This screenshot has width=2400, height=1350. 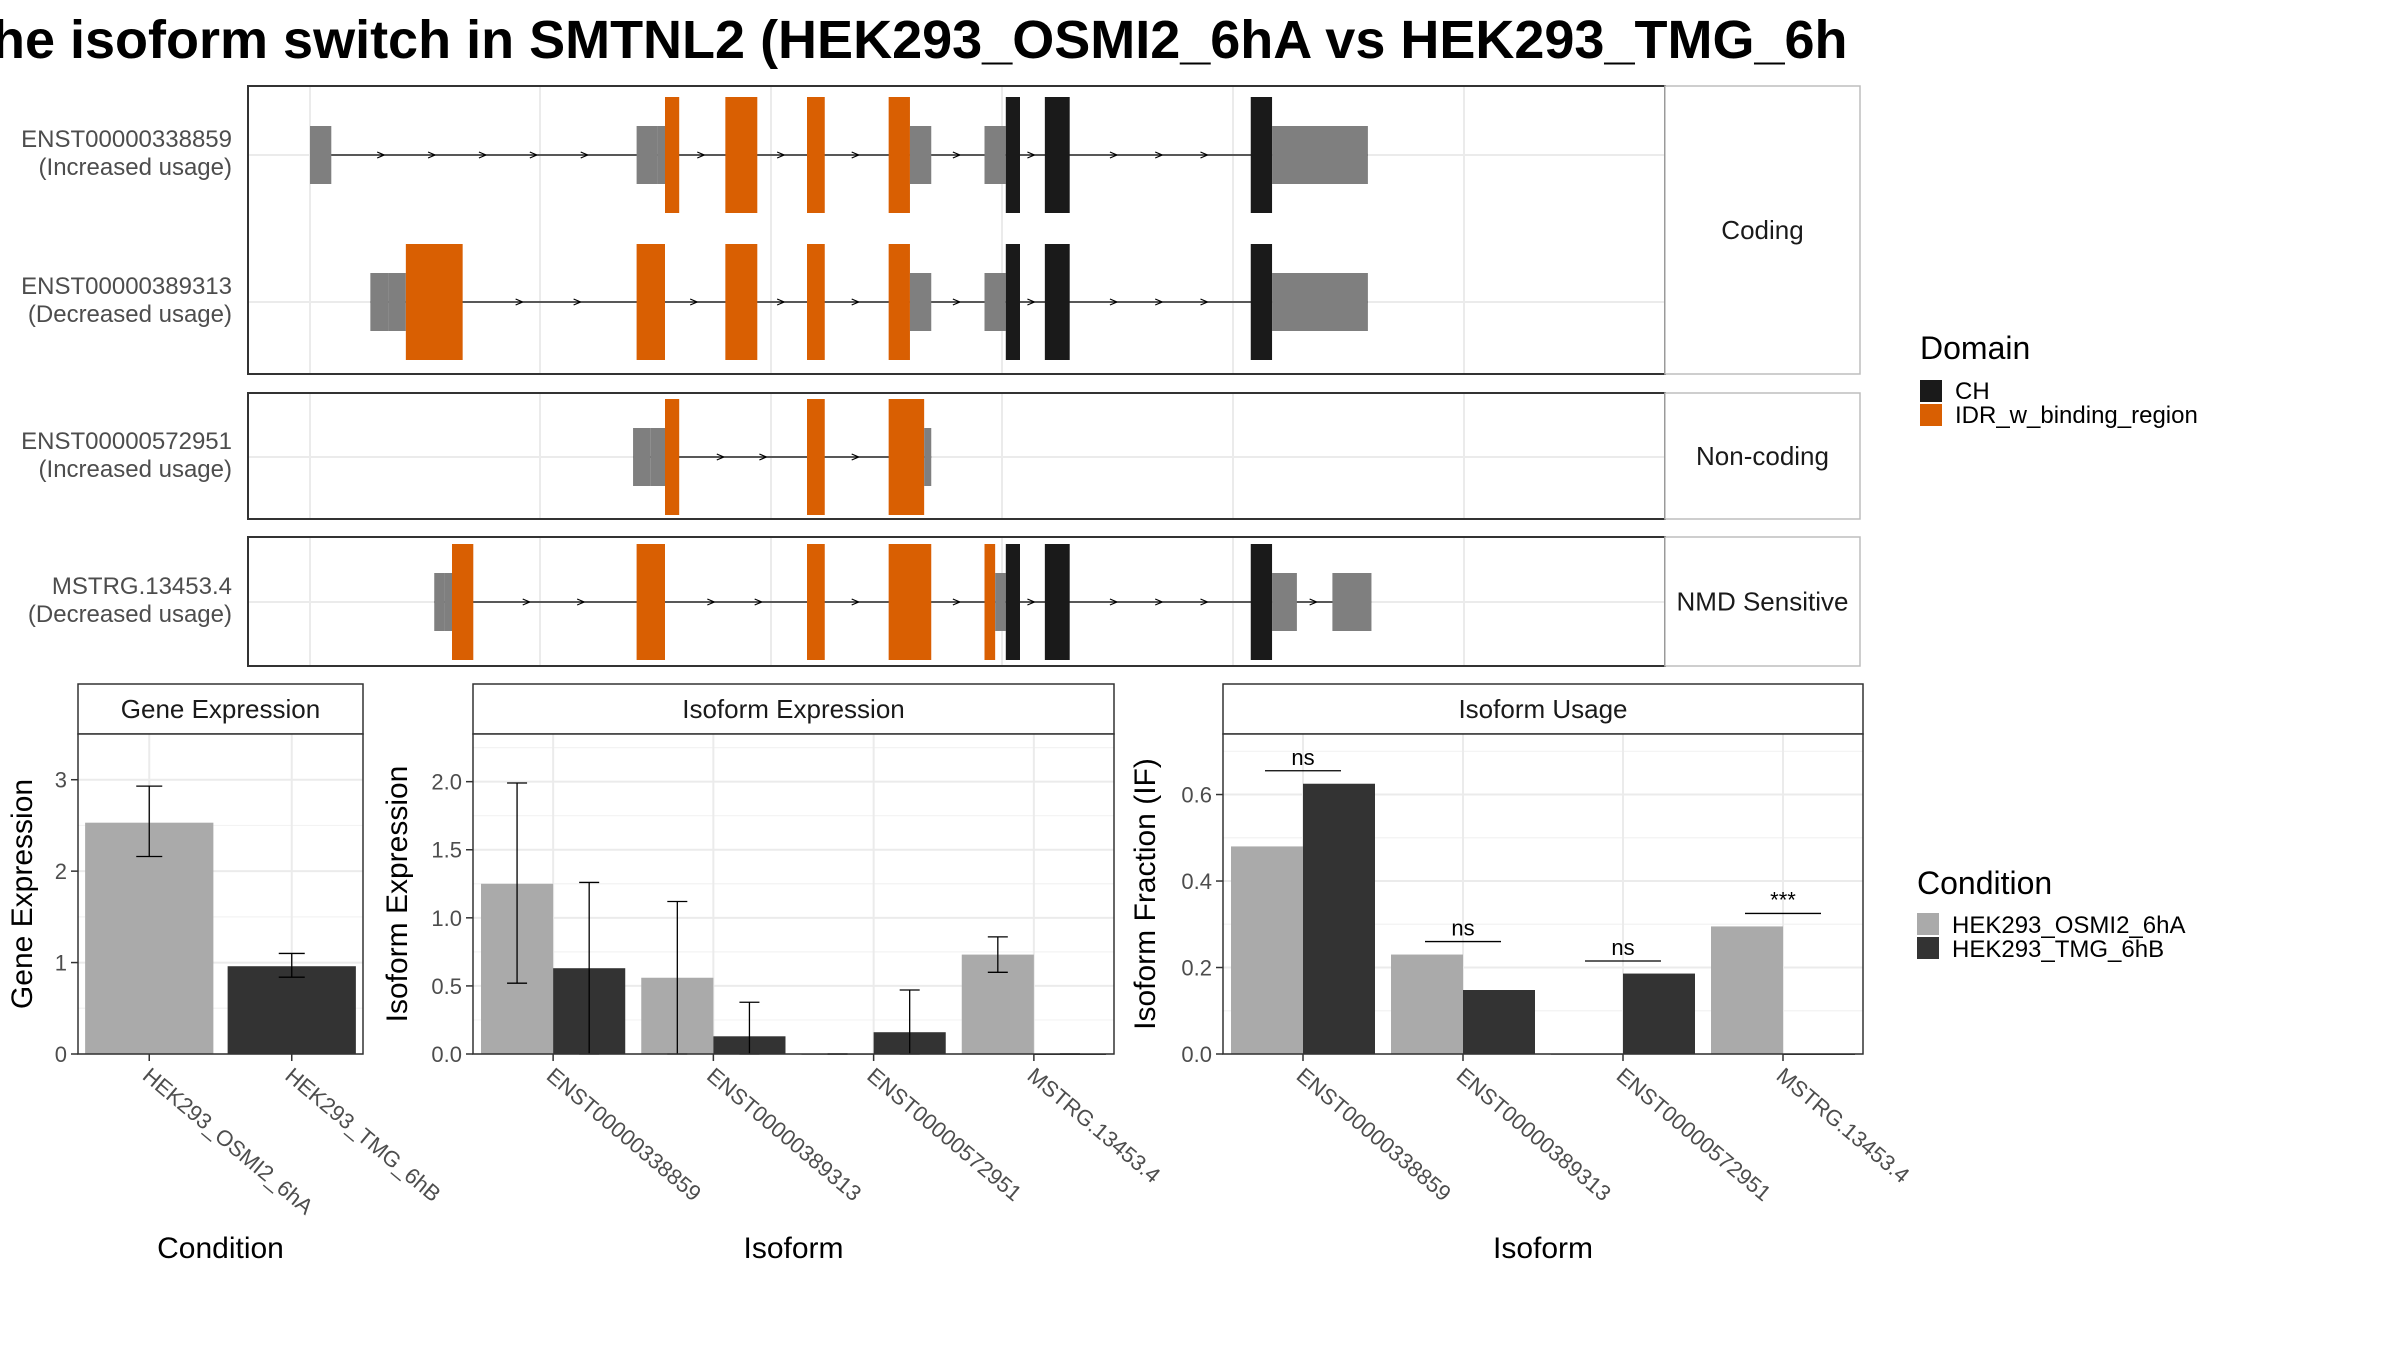 I want to click on y-axis-title: Isoform Fraction (IF), so click(x=1145, y=894).